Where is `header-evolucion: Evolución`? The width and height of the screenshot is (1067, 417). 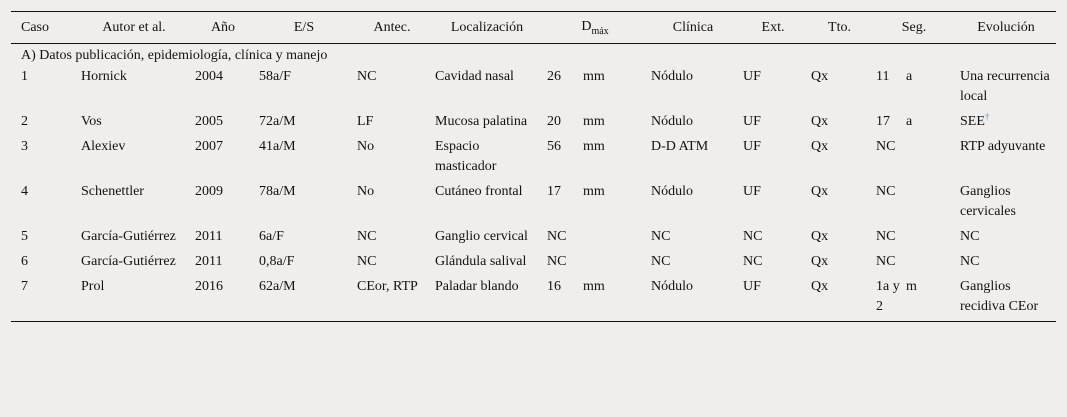 header-evolucion: Evolución is located at coordinates (1006, 27).